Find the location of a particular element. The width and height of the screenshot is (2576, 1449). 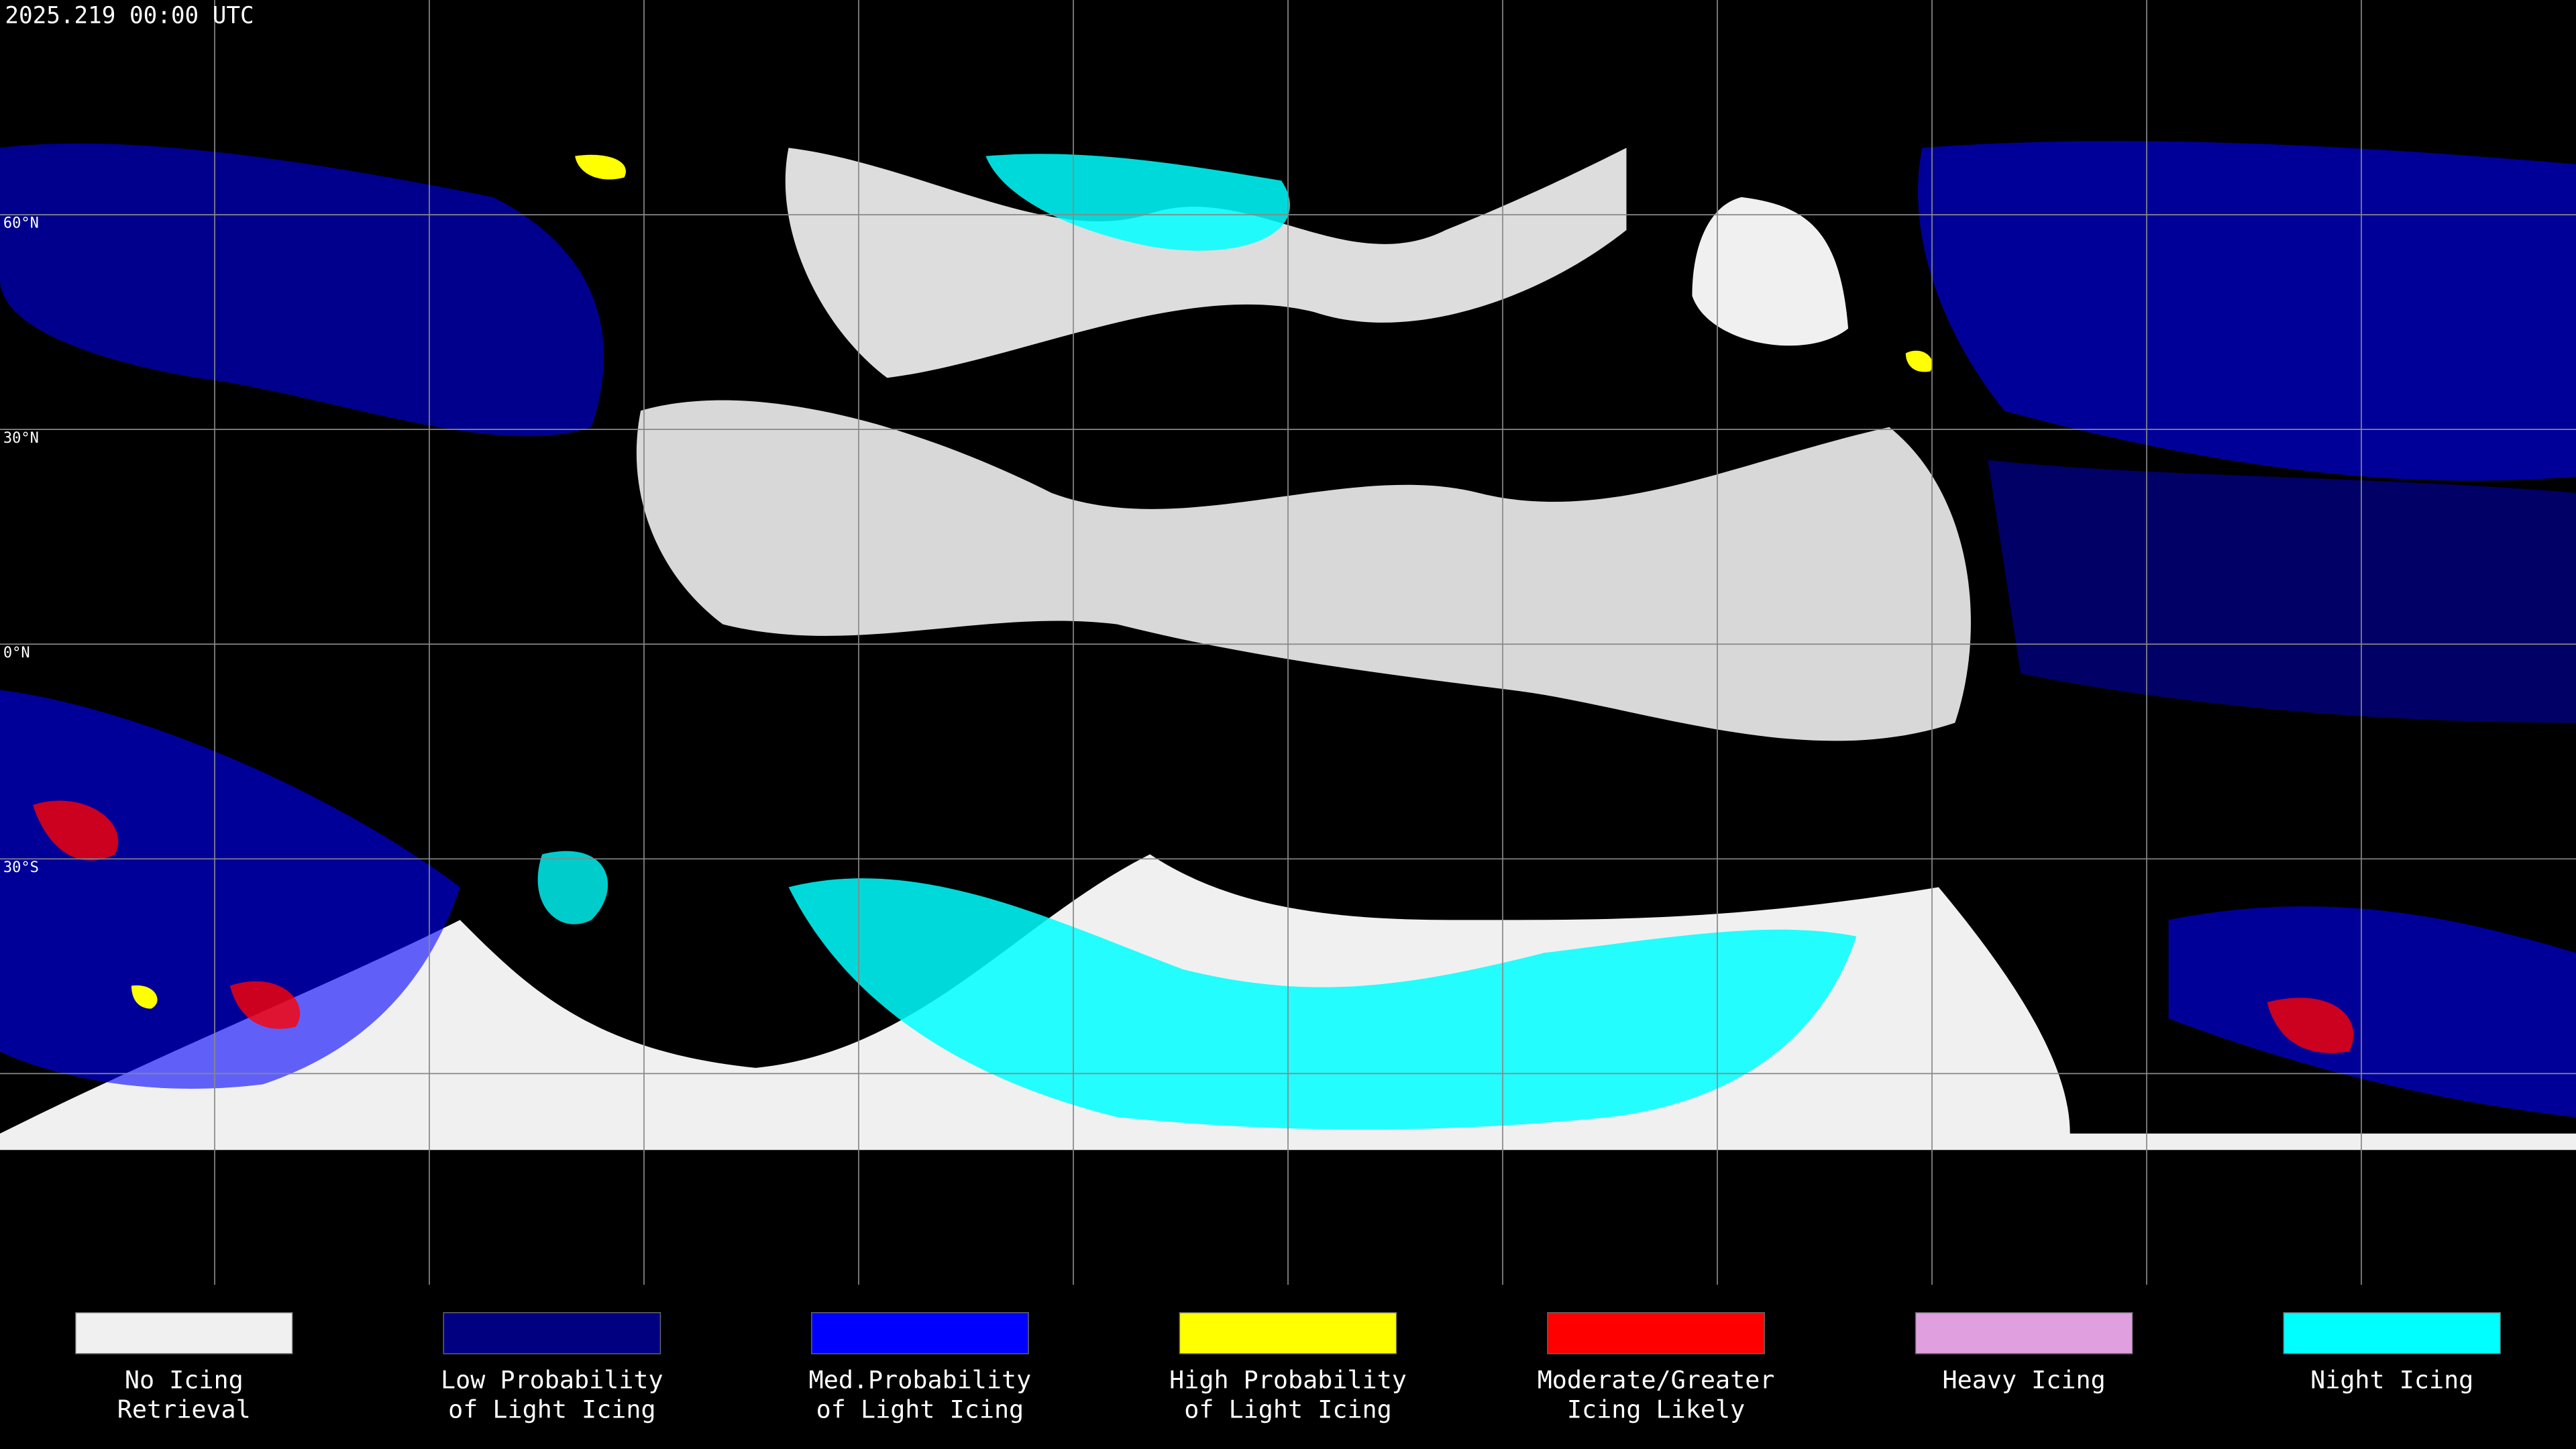

latitude-label: 0°N is located at coordinates (16, 653).